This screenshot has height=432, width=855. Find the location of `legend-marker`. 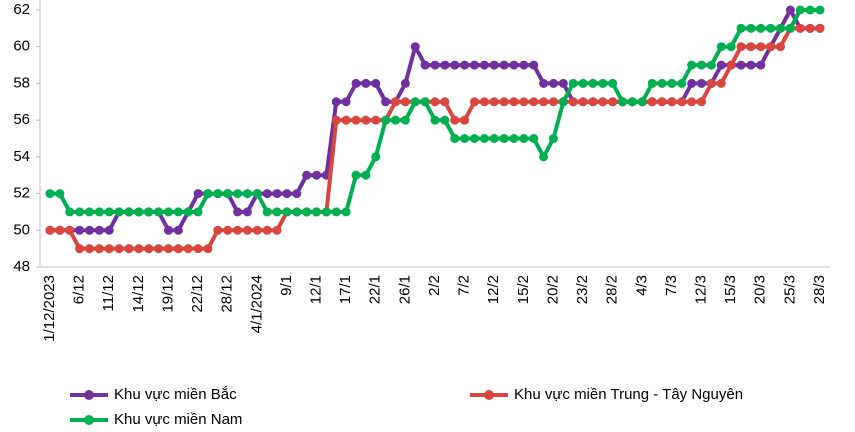

legend-marker is located at coordinates (489, 395).